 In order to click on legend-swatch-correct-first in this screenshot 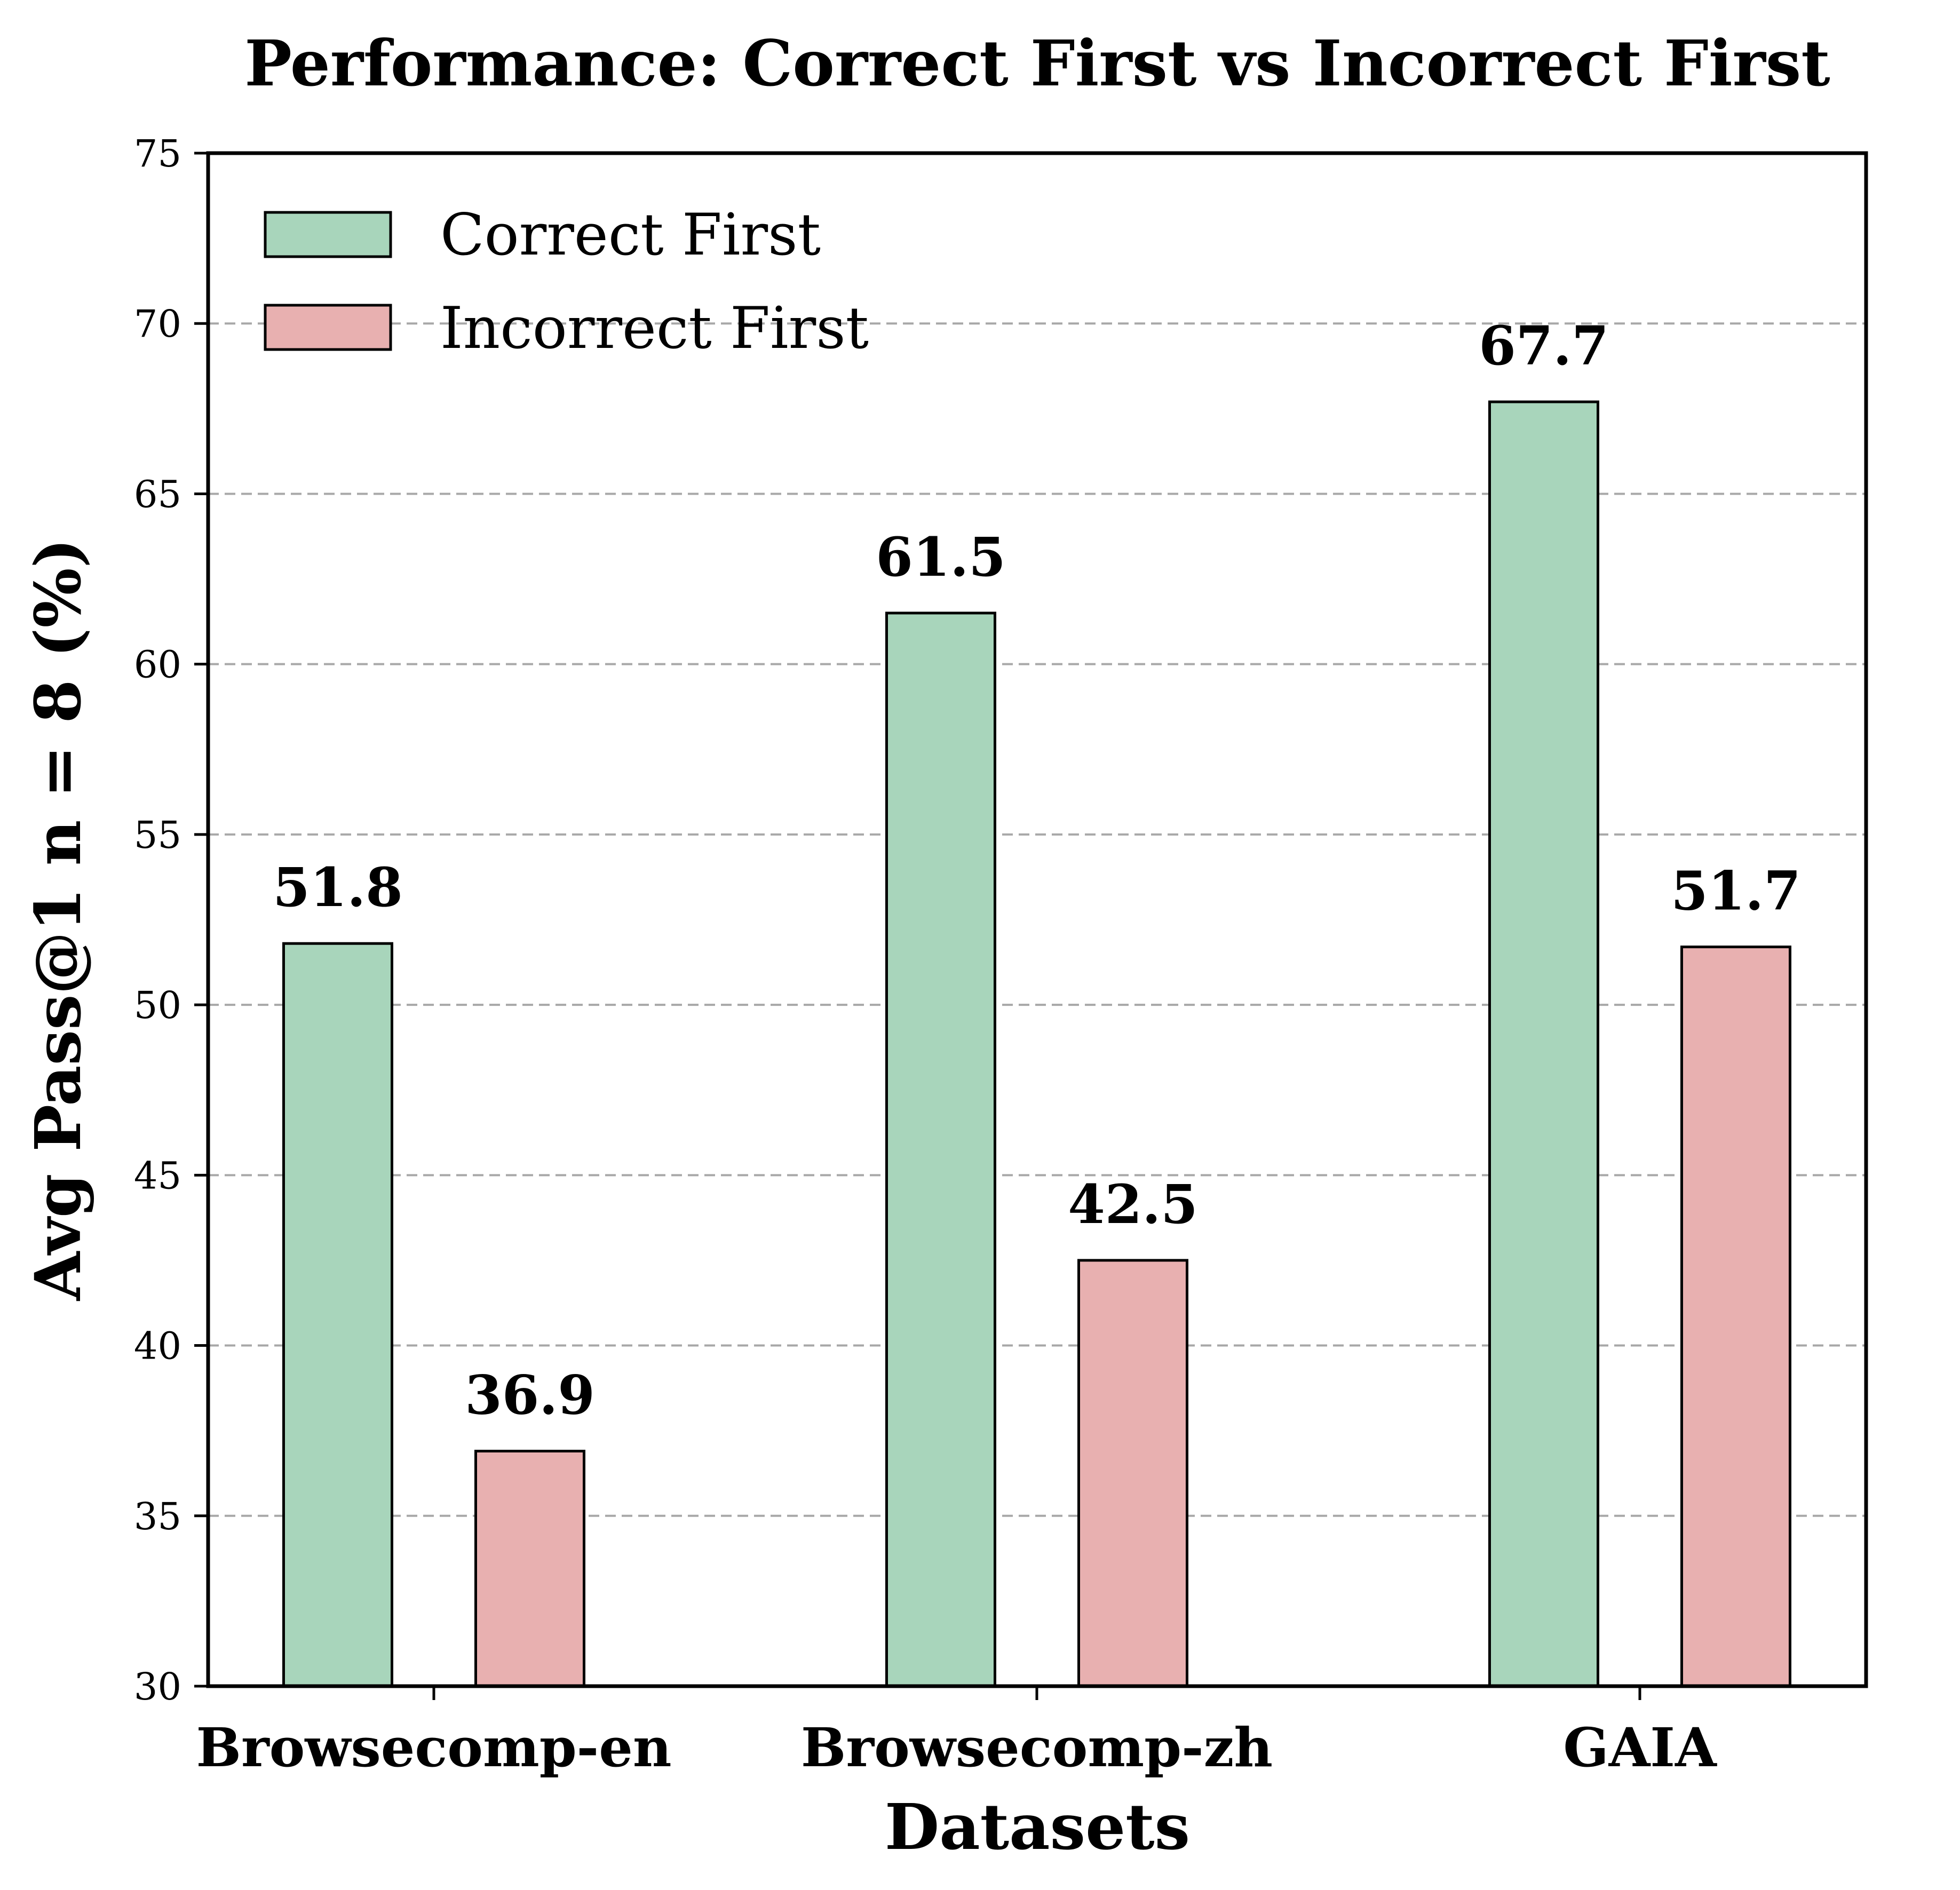, I will do `click(328, 234)`.